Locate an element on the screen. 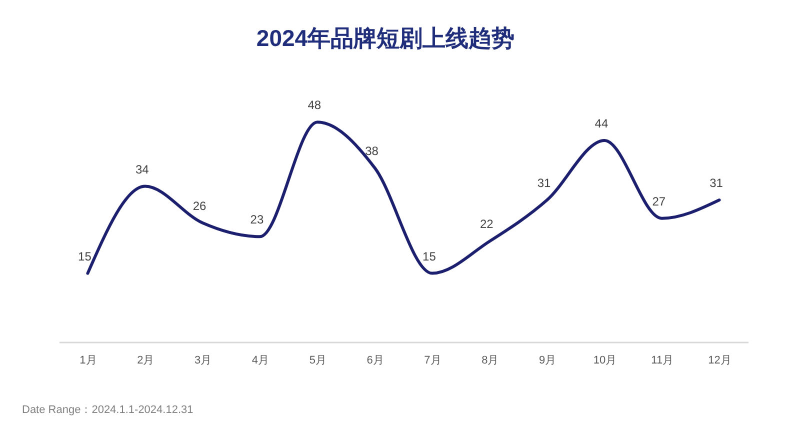 The image size is (800, 448). data-label: 23 is located at coordinates (257, 219).